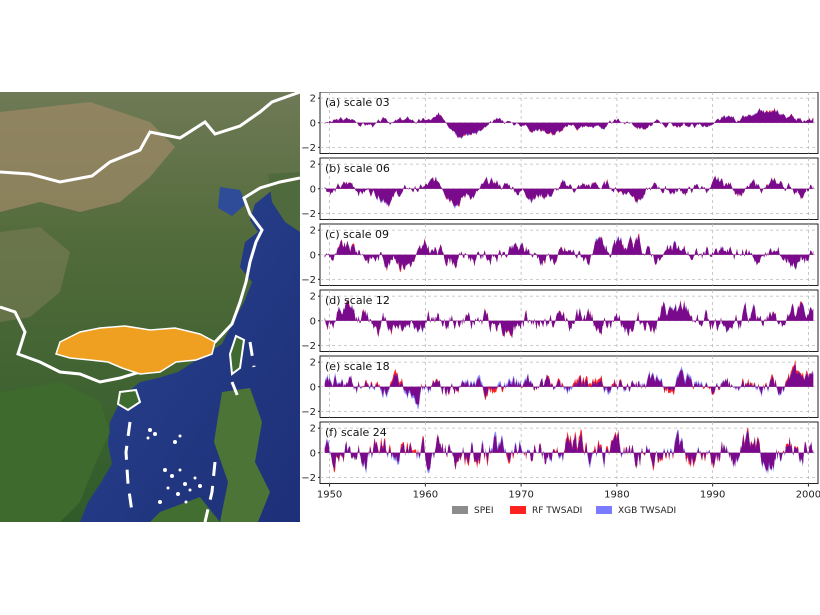 The height and width of the screenshot is (615, 820). I want to click on nine-dash-line, so click(190, 431).